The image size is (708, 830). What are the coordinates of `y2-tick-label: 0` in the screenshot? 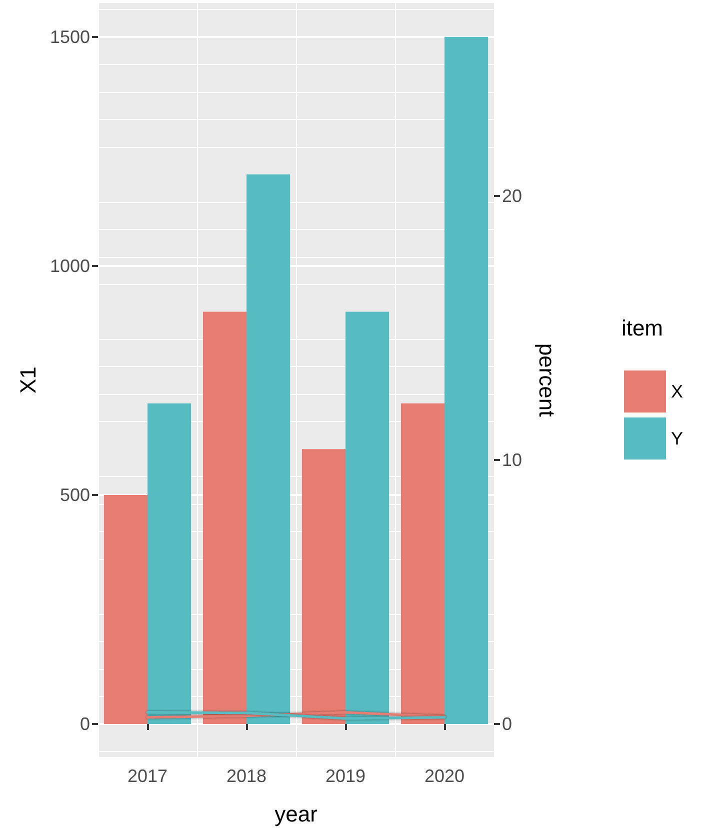 It's located at (507, 724).